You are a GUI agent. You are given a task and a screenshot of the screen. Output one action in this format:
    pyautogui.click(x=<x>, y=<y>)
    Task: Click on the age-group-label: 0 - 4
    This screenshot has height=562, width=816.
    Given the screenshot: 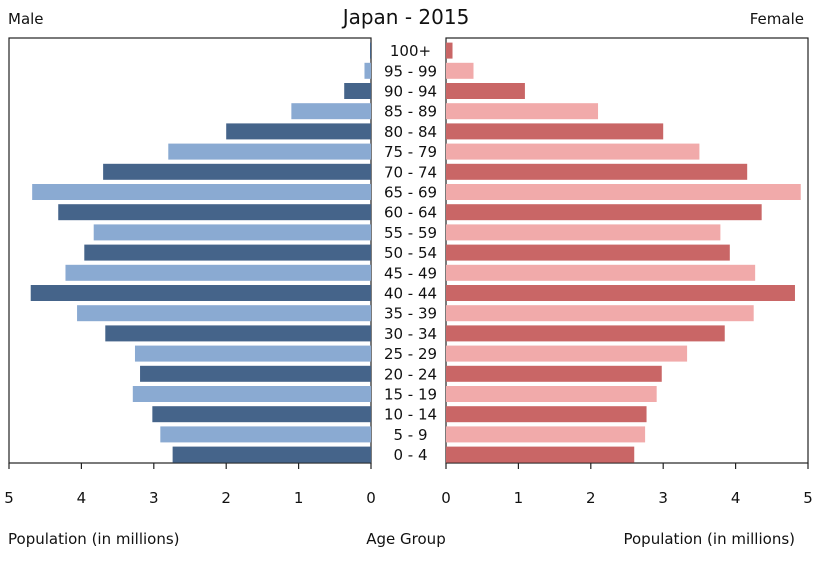 What is the action you would take?
    pyautogui.click(x=410, y=455)
    